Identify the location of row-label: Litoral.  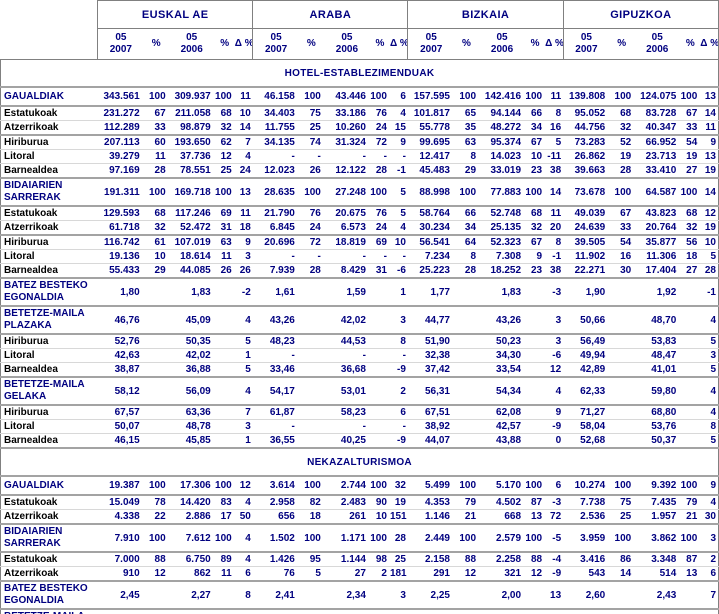
(49, 355).